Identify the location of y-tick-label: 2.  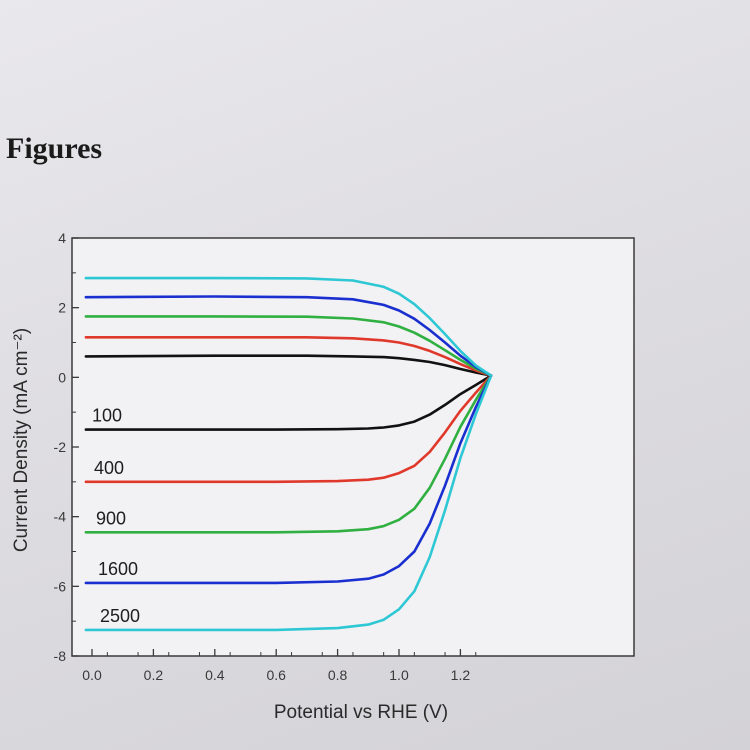
(62, 308).